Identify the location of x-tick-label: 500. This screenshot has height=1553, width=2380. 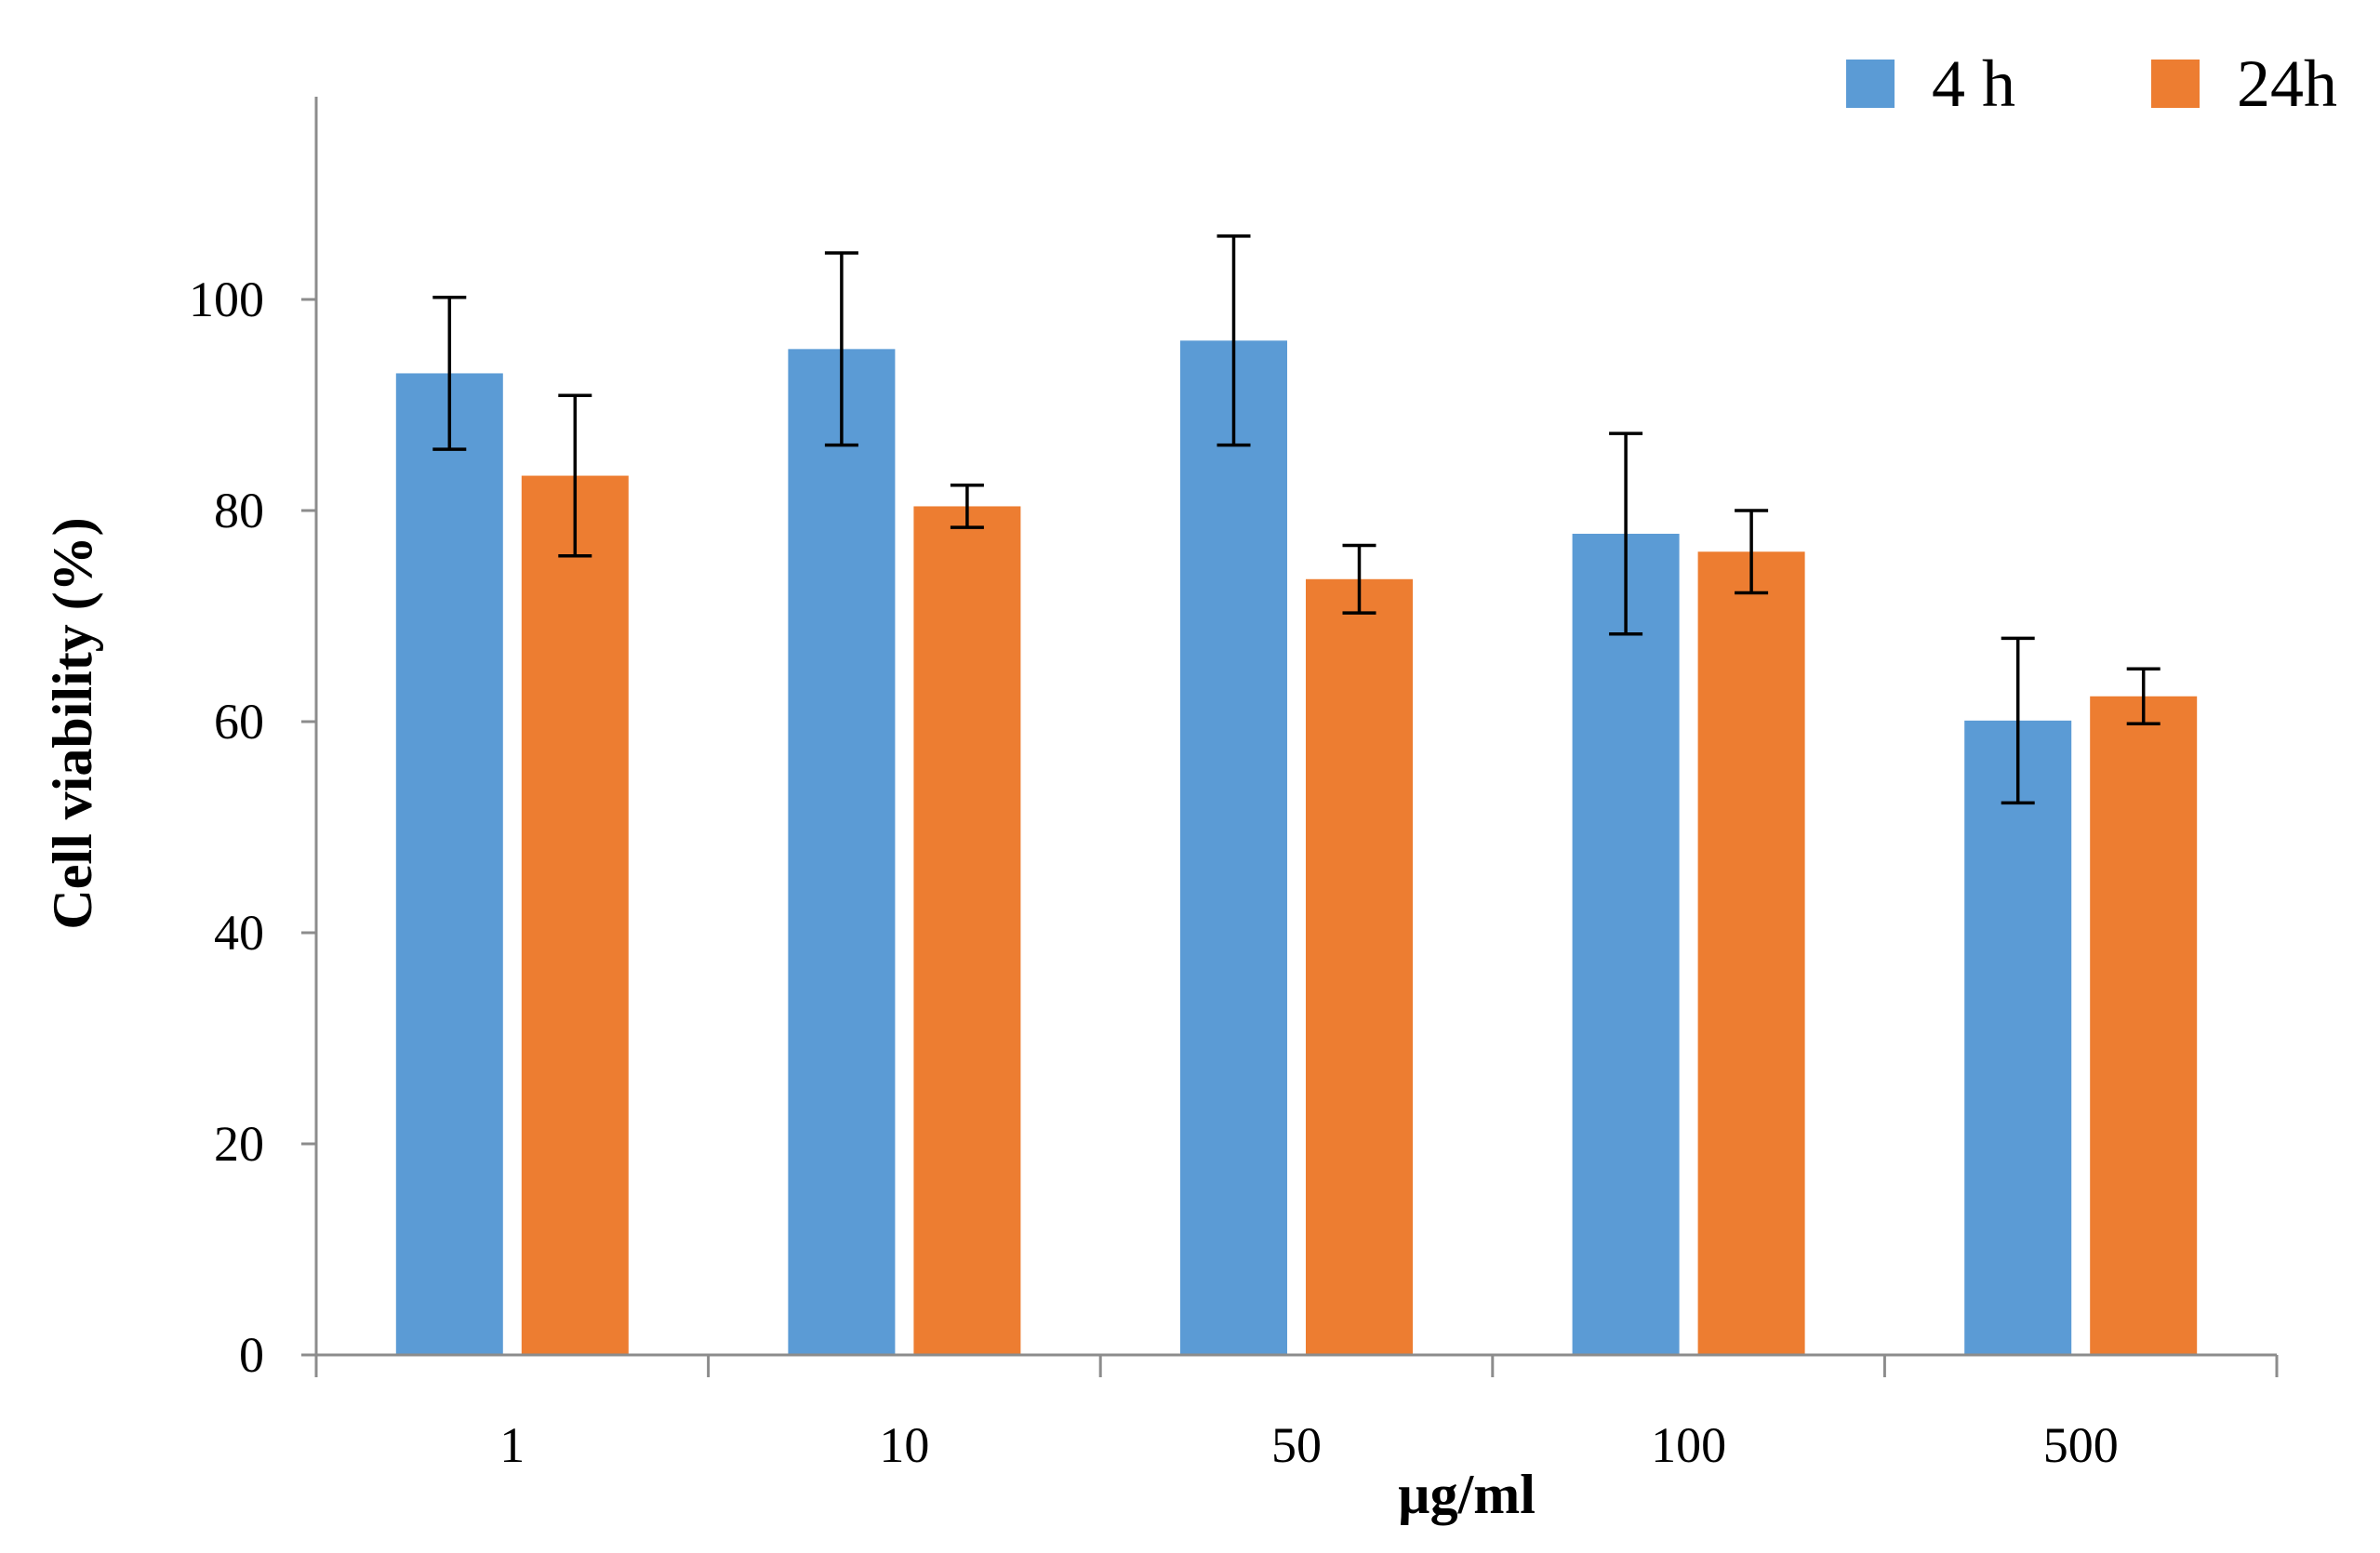
(2081, 1445).